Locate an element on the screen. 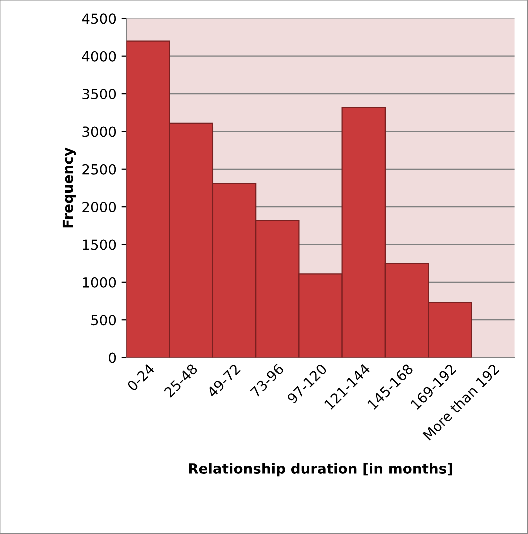  y-axis-title: Frequency is located at coordinates (69, 188).